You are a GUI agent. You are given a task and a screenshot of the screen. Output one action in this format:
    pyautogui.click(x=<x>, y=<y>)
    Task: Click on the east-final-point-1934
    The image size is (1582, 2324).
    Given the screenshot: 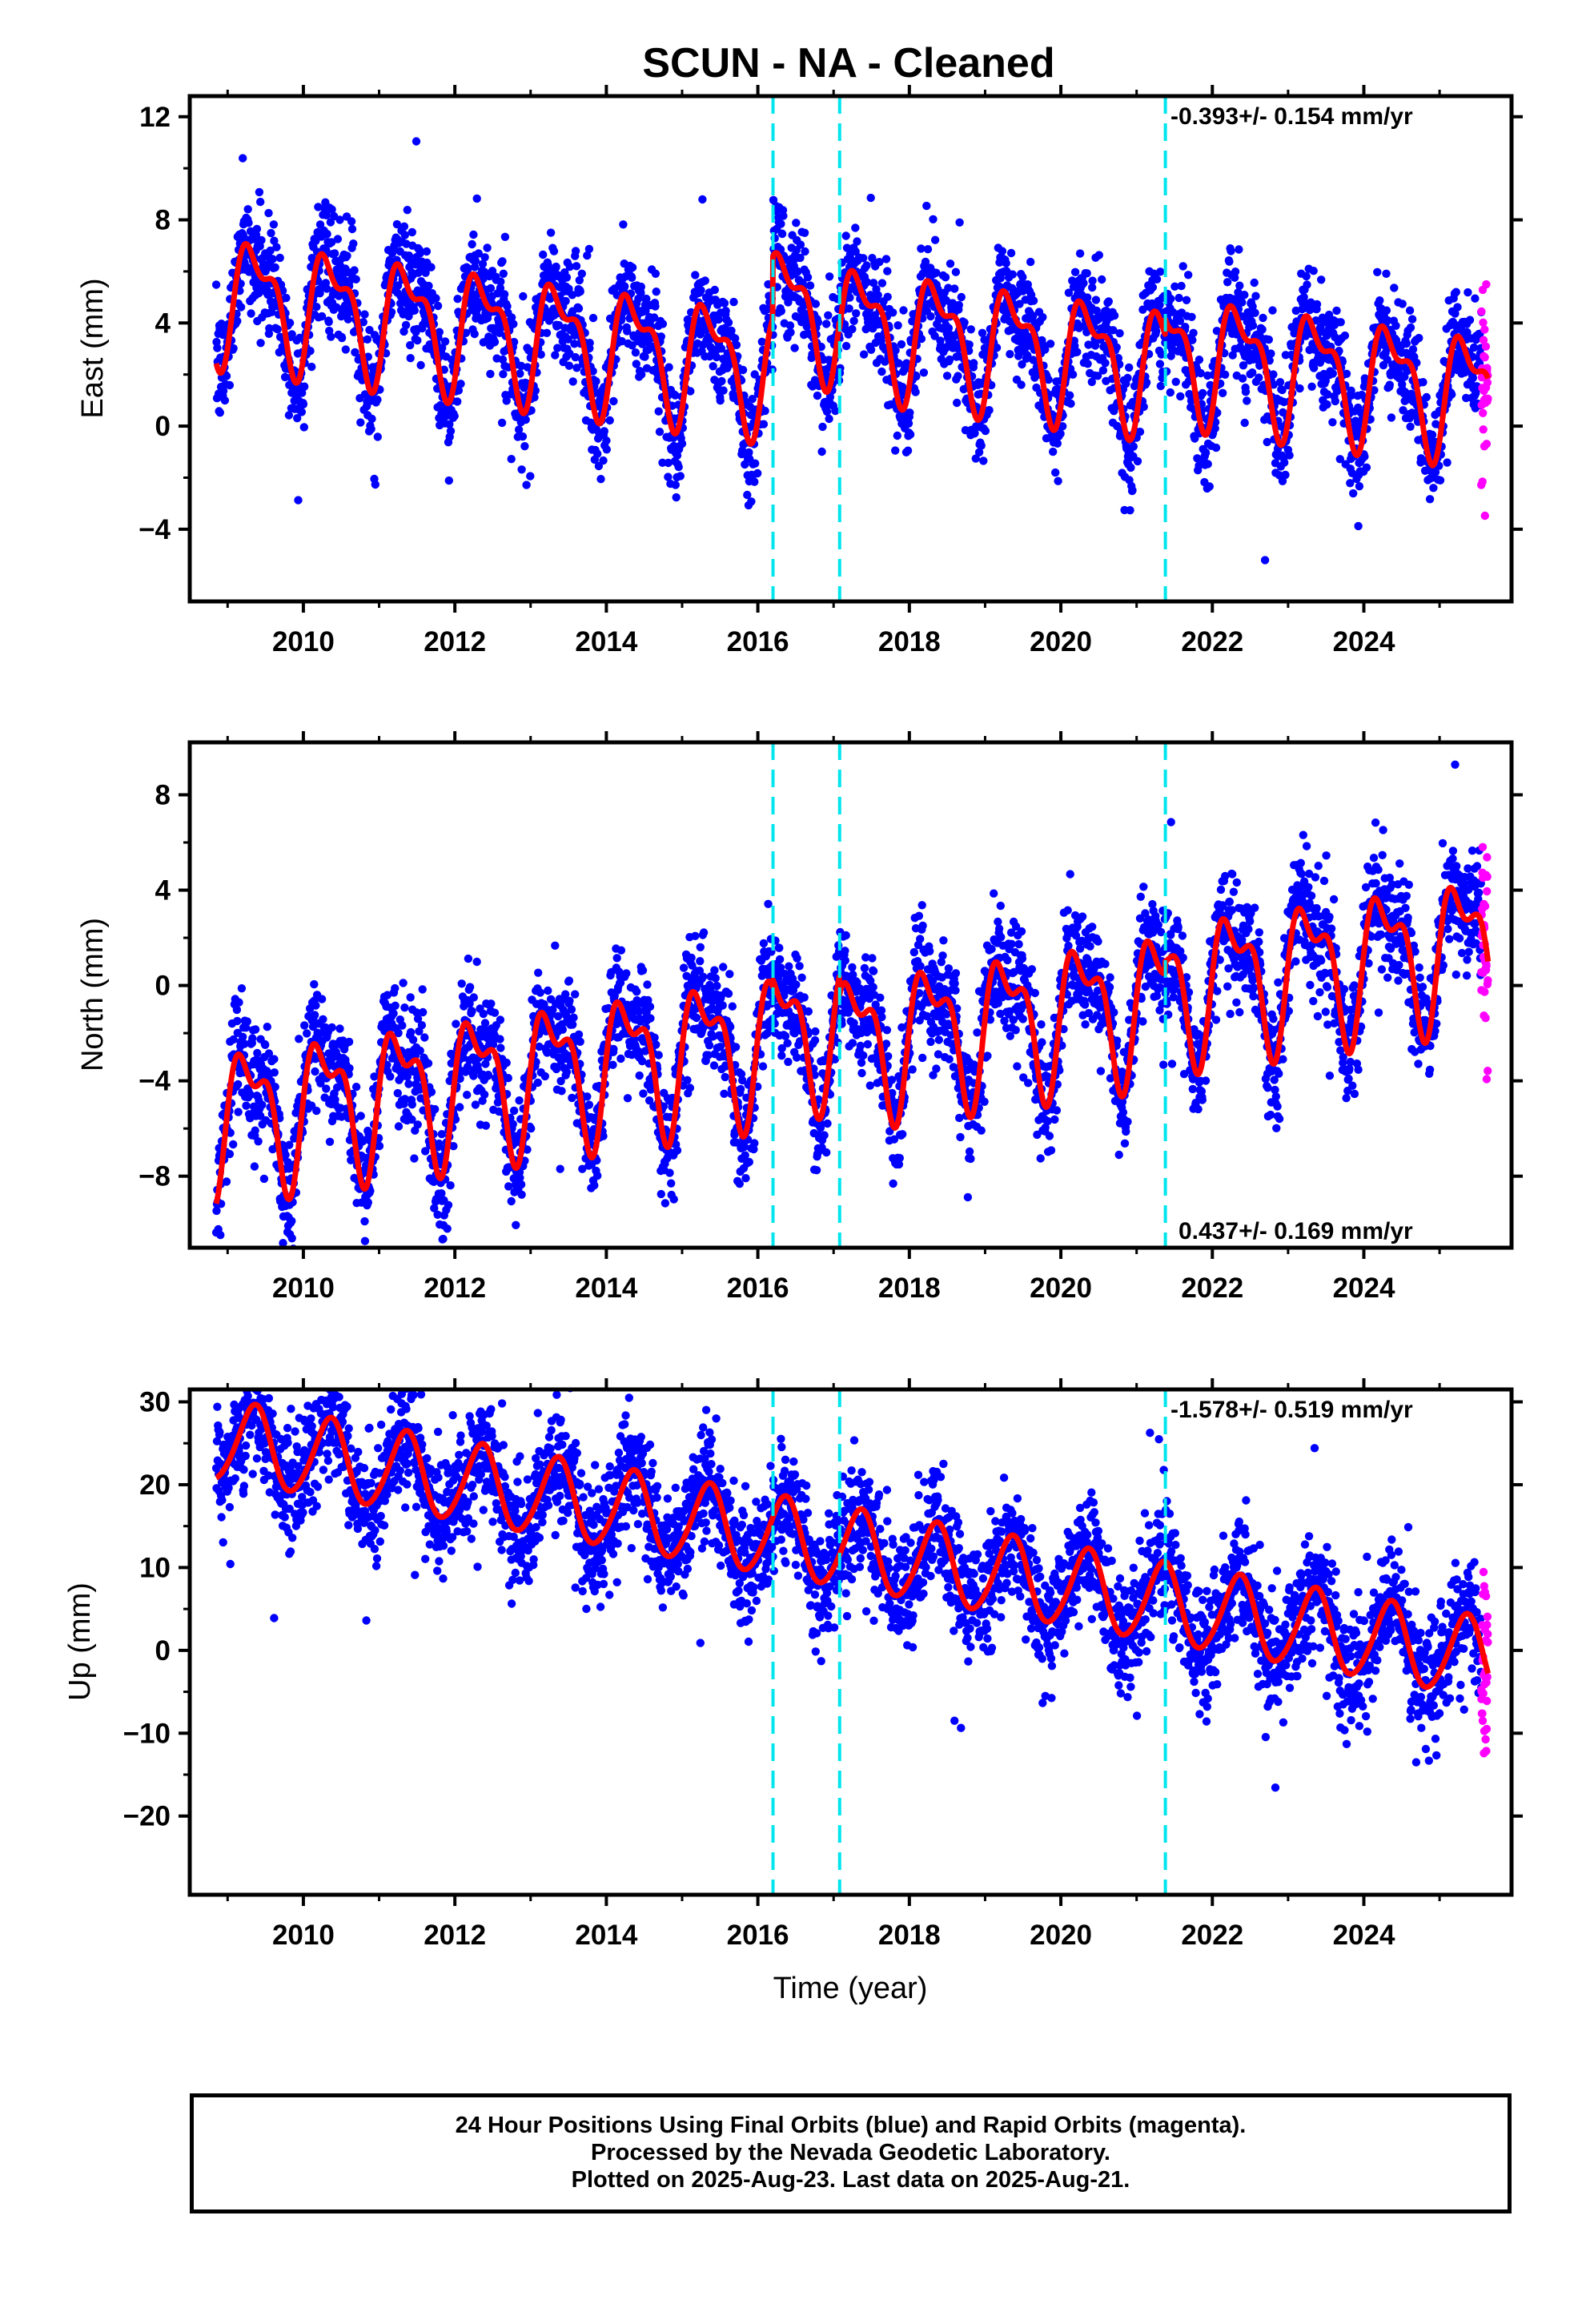 What is the action you would take?
    pyautogui.click(x=882, y=283)
    